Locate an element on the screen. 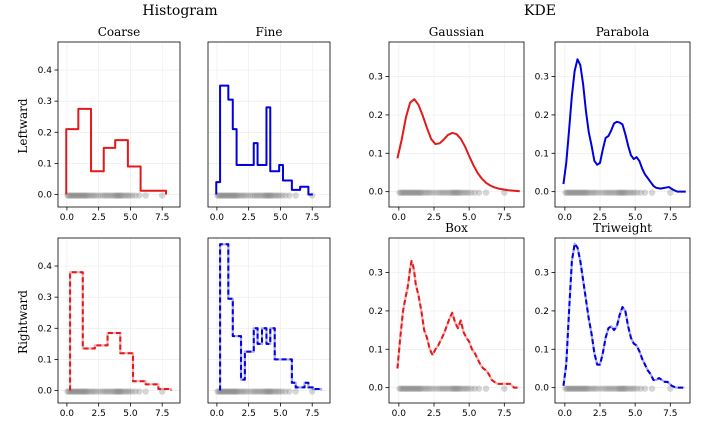 The height and width of the screenshot is (432, 720). panel-hist-coarse-rightward: 0.0 2.5 5.0 7.5 0.0 0.1 0.2 0.3 0.4 is located at coordinates (109, 328).